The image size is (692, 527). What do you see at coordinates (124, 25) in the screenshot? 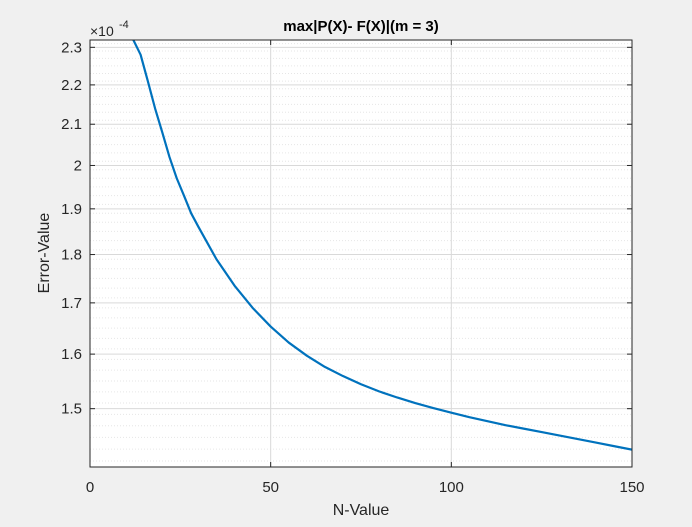
I see `y-exponent-power: -4` at bounding box center [124, 25].